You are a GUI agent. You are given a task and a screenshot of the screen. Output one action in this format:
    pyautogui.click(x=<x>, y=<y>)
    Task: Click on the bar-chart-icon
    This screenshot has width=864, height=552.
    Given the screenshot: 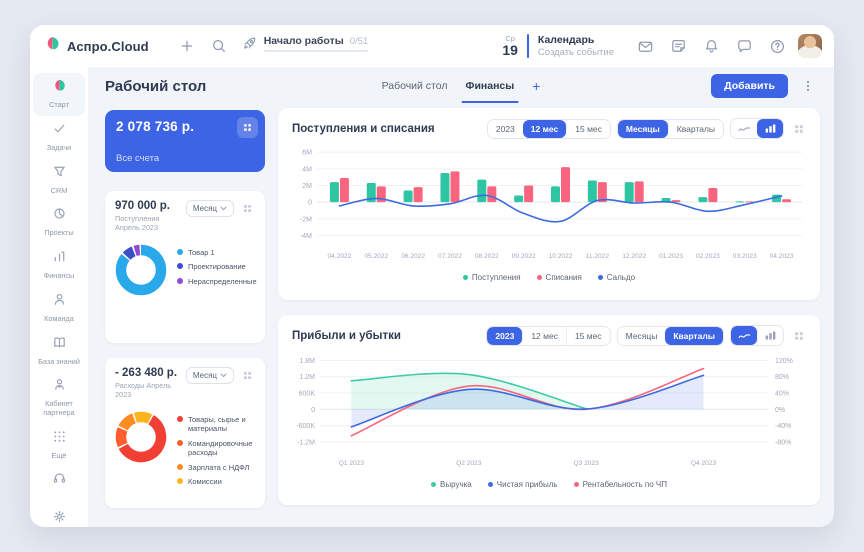 What is the action you would take?
    pyautogui.click(x=770, y=335)
    